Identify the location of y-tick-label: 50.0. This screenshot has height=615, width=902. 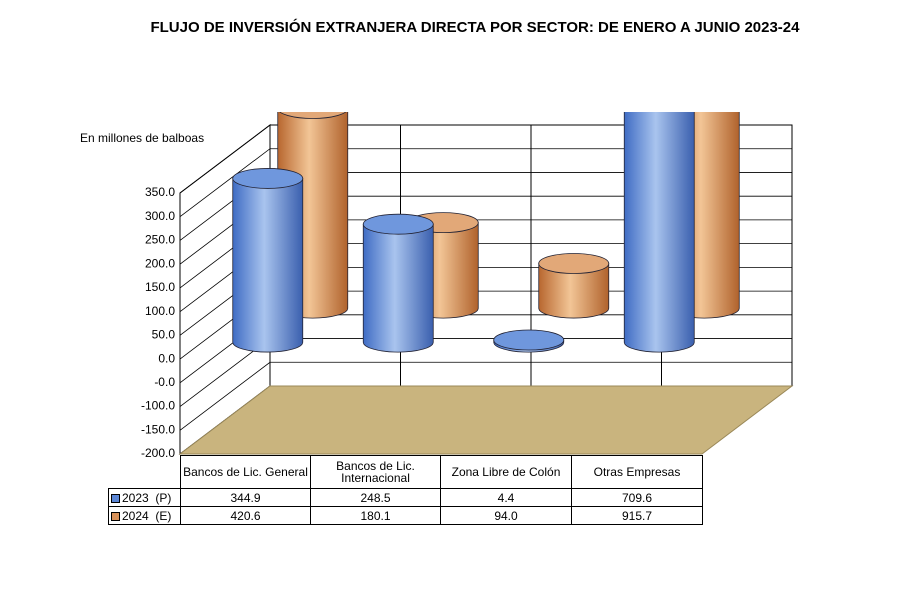
(164, 335).